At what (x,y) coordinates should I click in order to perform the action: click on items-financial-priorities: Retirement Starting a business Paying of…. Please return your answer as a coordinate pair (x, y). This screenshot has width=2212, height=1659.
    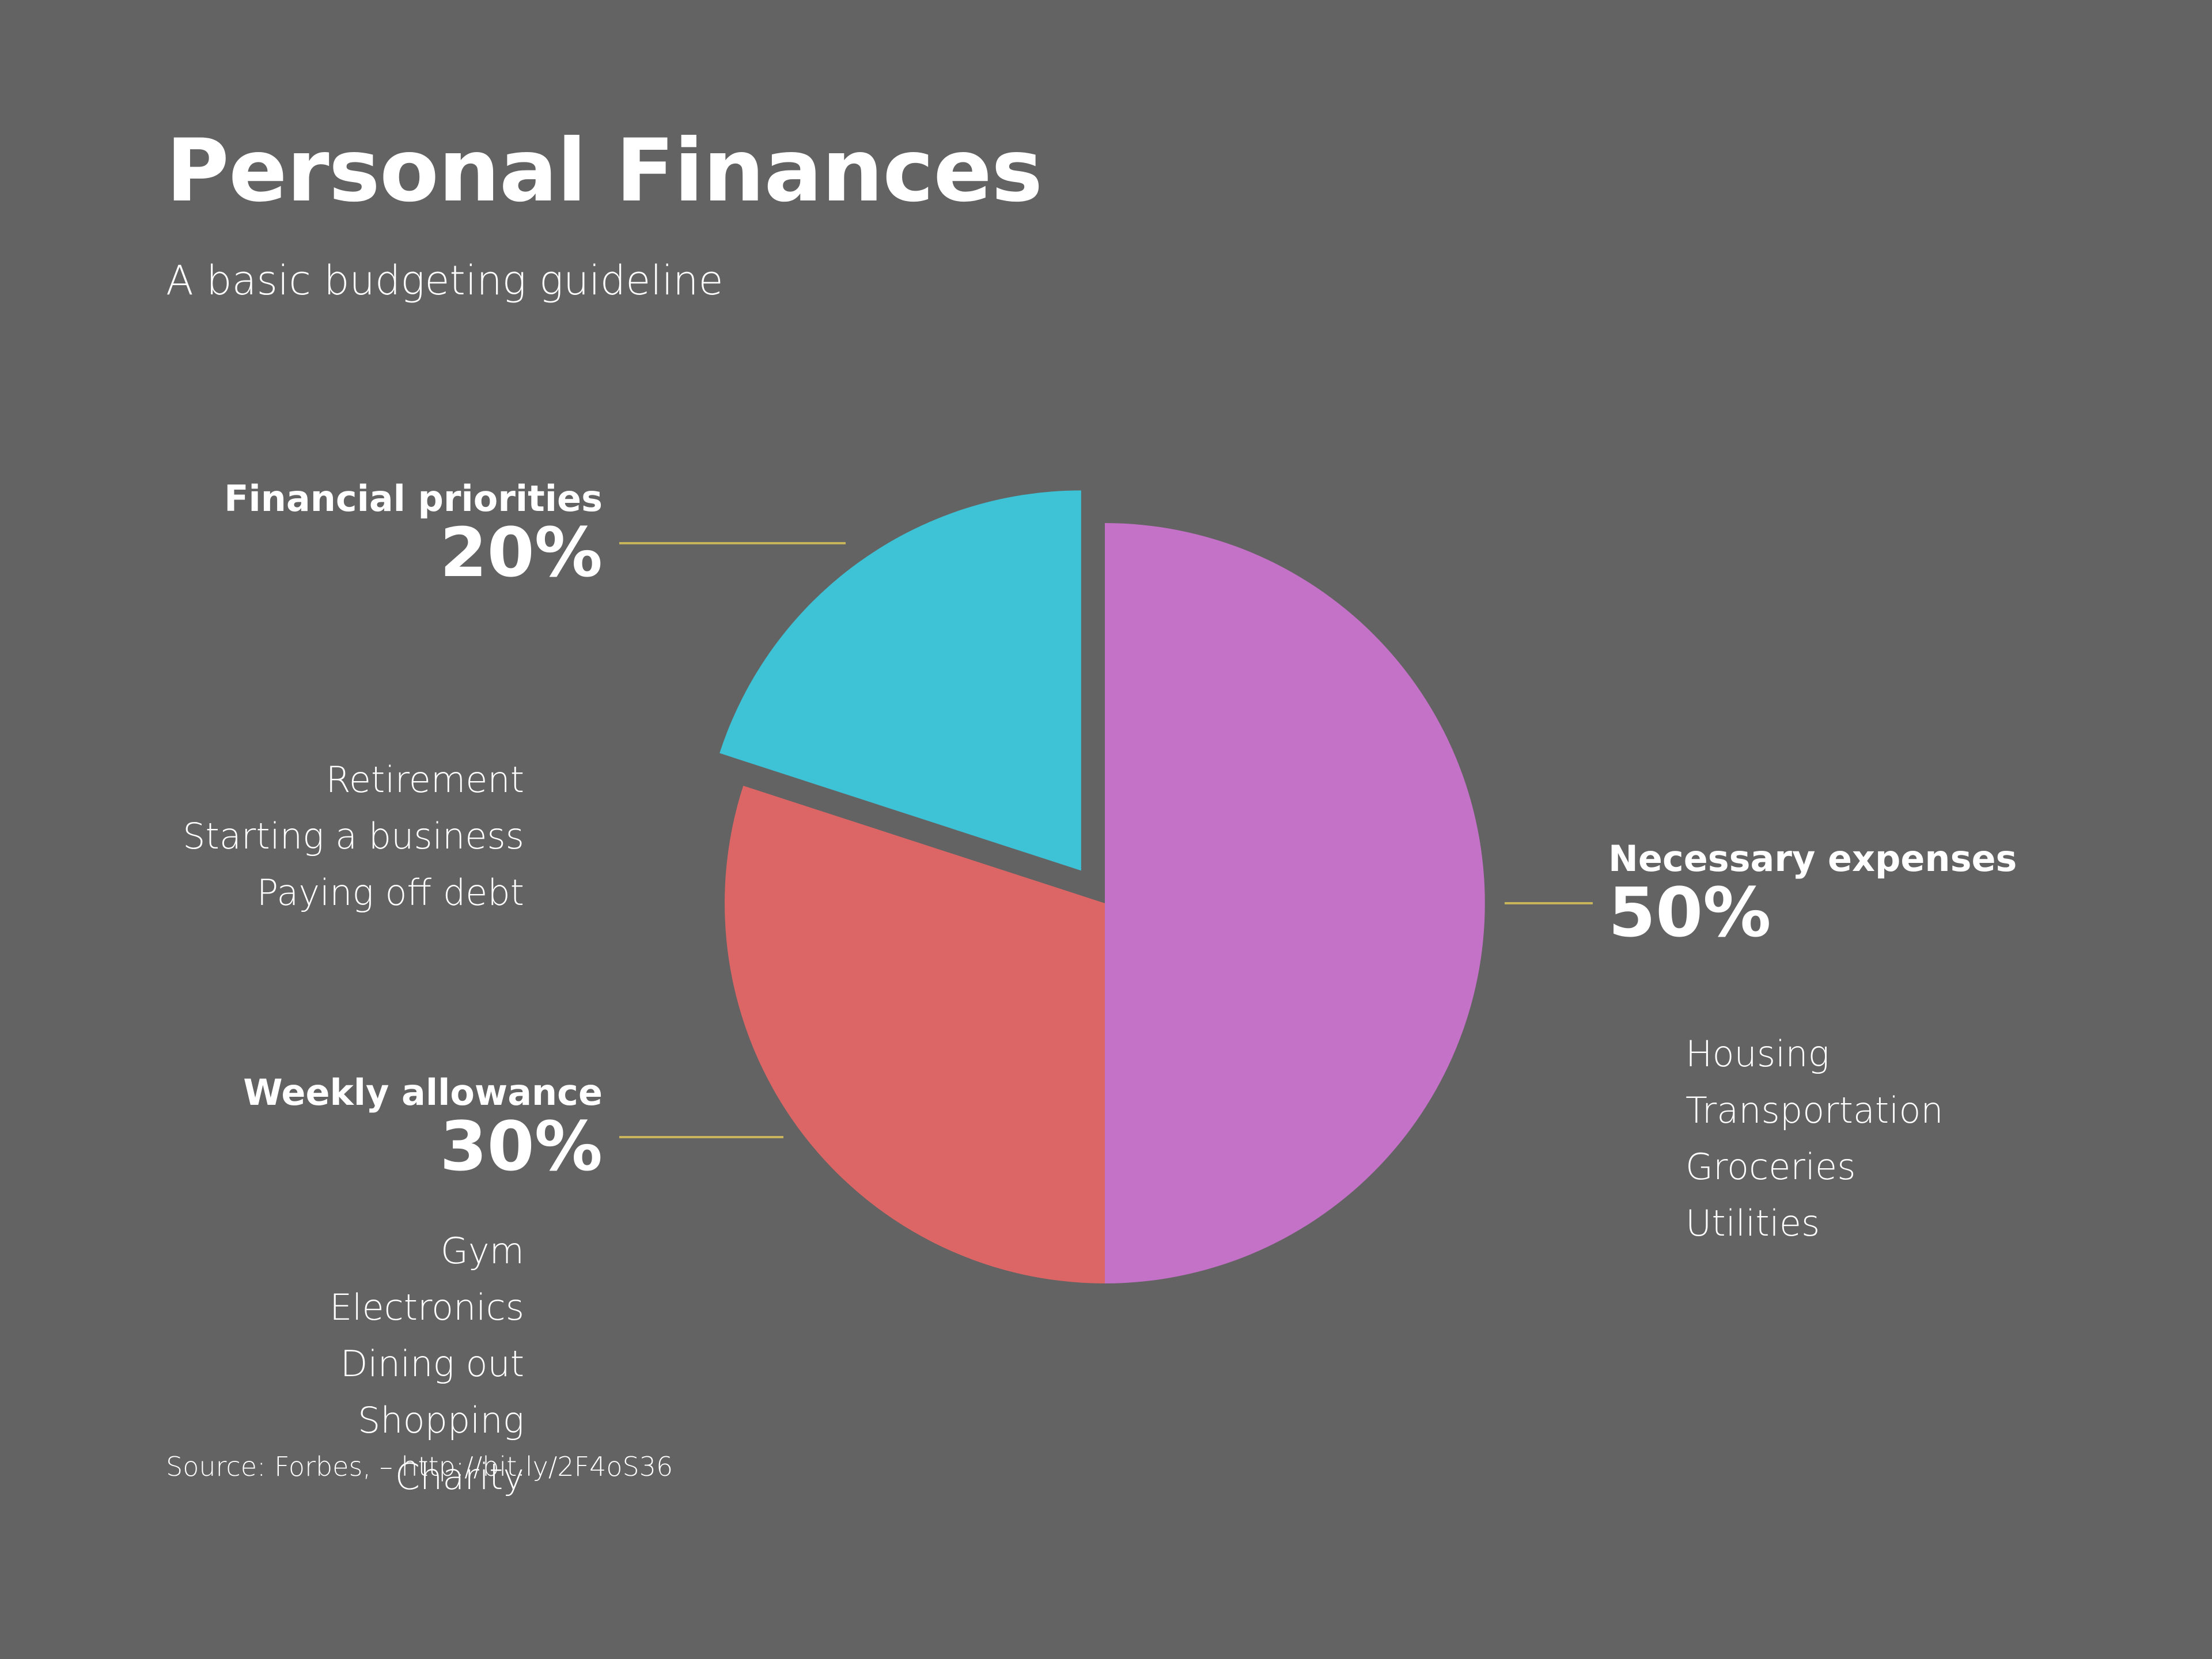
    Looking at the image, I should click on (353, 836).